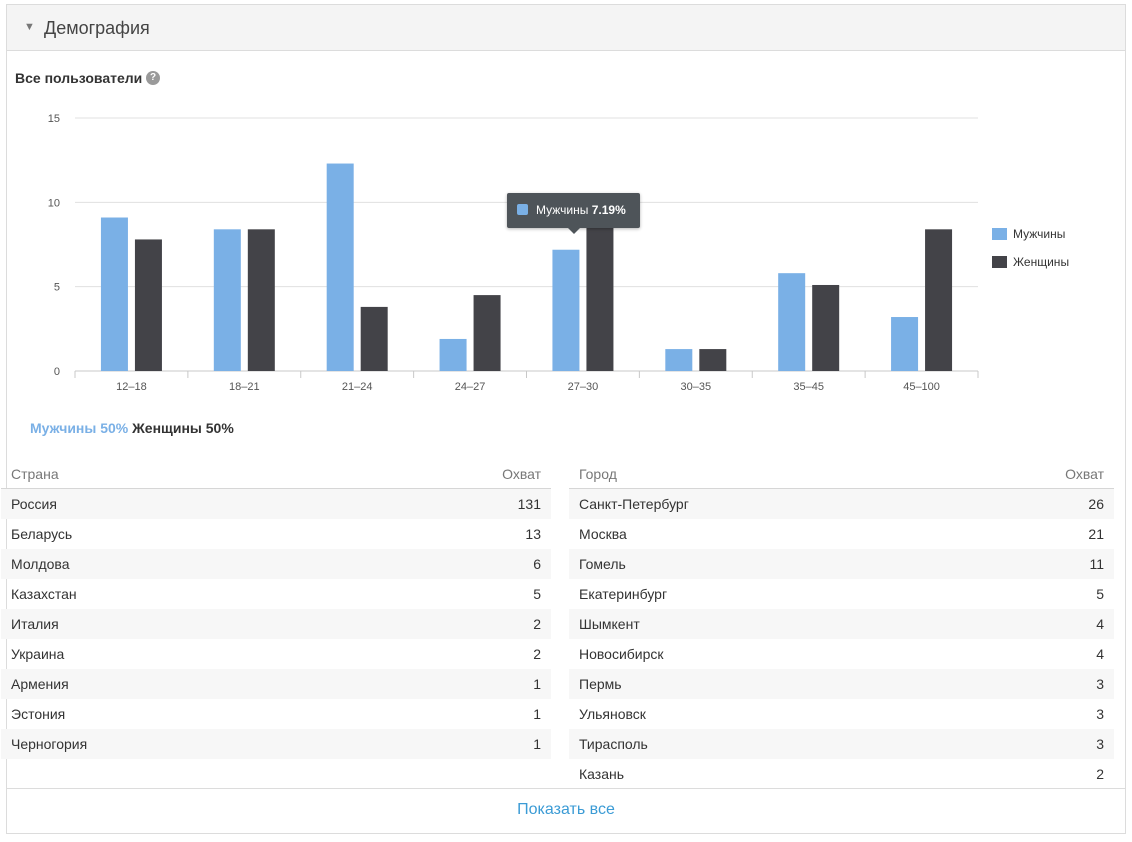  What do you see at coordinates (623, 594) in the screenshot?
I see `row-name: Екатеринбург` at bounding box center [623, 594].